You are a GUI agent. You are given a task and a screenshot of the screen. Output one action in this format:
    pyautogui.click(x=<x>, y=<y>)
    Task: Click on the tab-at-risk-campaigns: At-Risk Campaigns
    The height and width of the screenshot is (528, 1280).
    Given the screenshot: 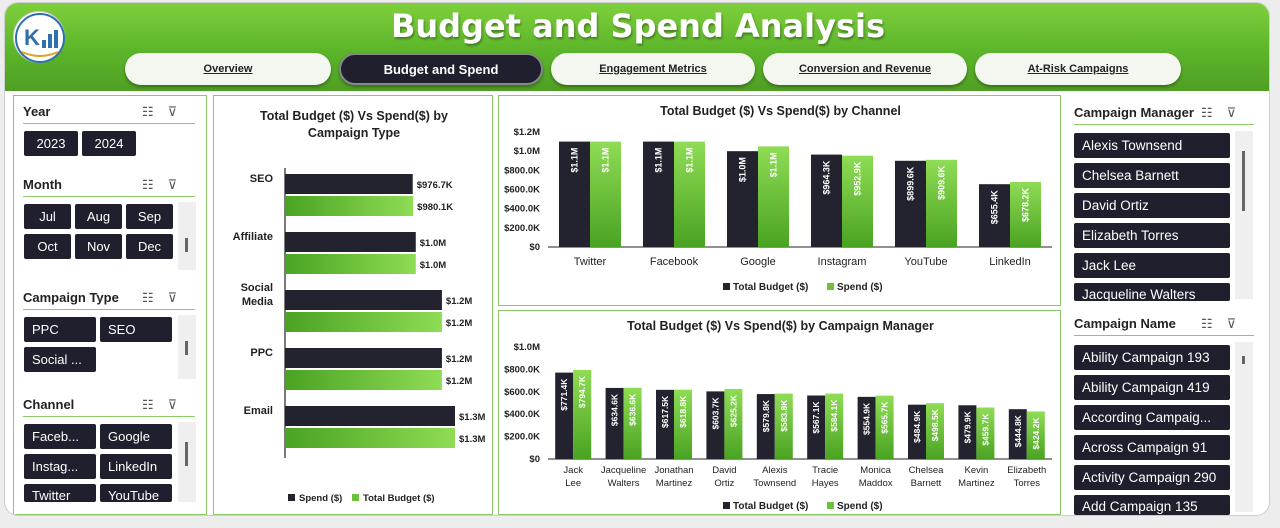 What is the action you would take?
    pyautogui.click(x=1078, y=69)
    